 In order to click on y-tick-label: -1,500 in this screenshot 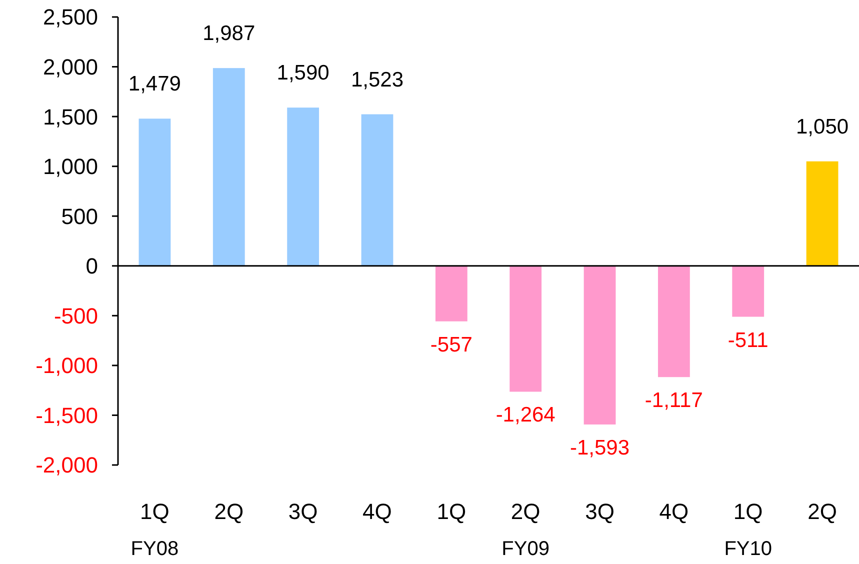, I will do `click(67, 415)`.